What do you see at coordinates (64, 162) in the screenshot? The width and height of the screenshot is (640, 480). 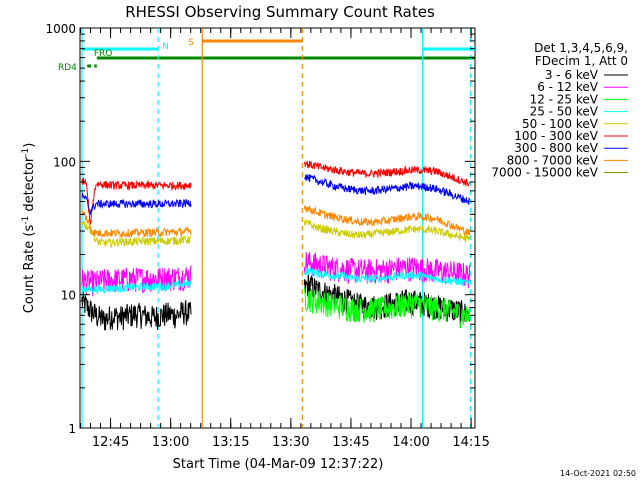 I see `y-tick-label: 100` at bounding box center [64, 162].